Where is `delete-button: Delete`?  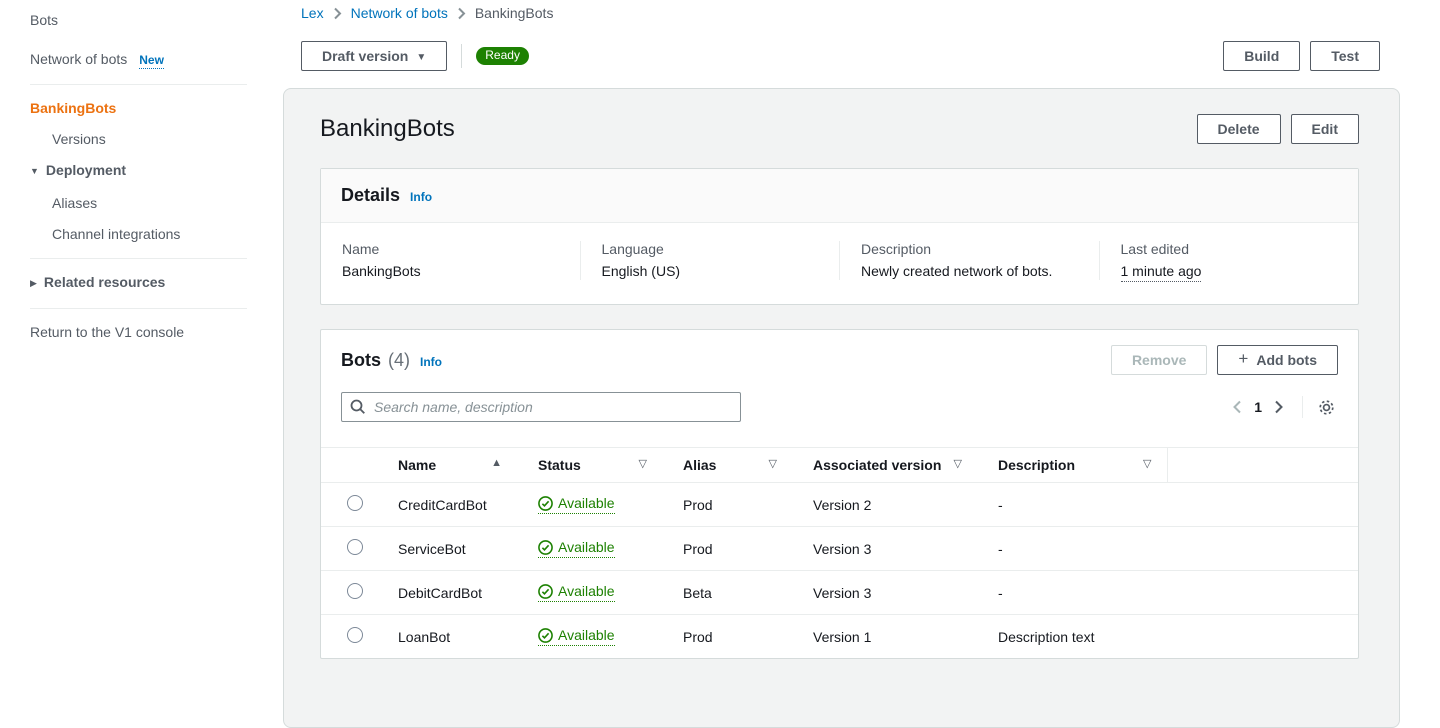
delete-button: Delete is located at coordinates (1238, 129).